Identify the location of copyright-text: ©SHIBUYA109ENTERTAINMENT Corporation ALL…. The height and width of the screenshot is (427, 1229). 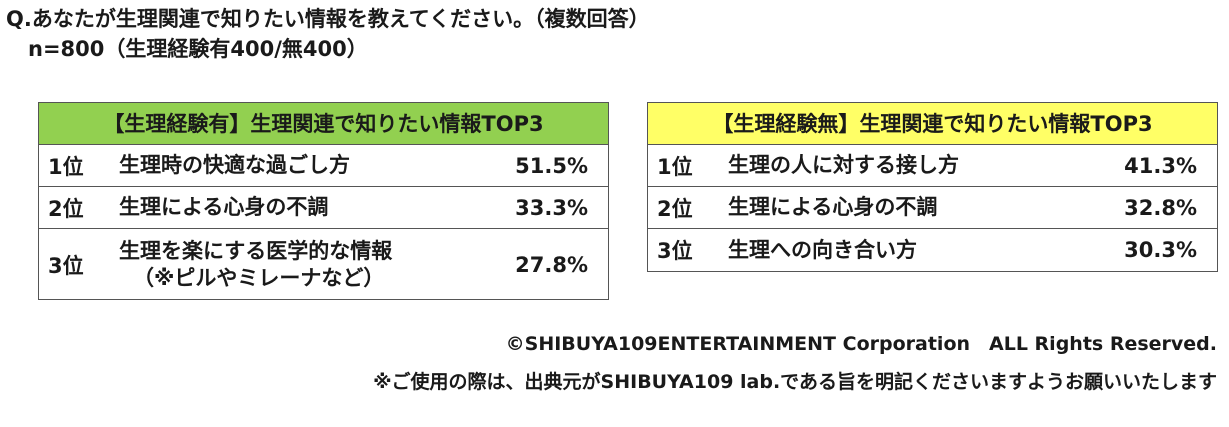
(861, 344).